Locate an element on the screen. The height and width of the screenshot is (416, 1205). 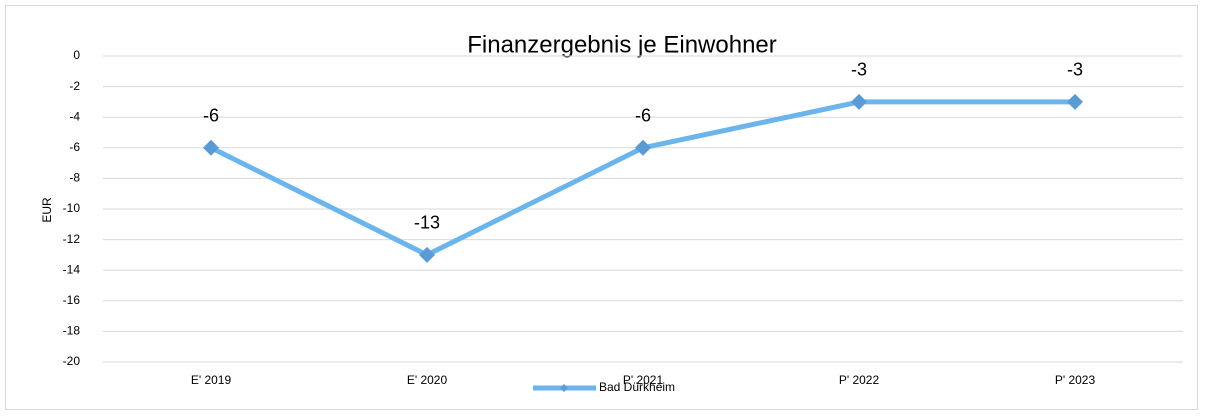
x-tick-label: E' 2019 is located at coordinates (211, 380).